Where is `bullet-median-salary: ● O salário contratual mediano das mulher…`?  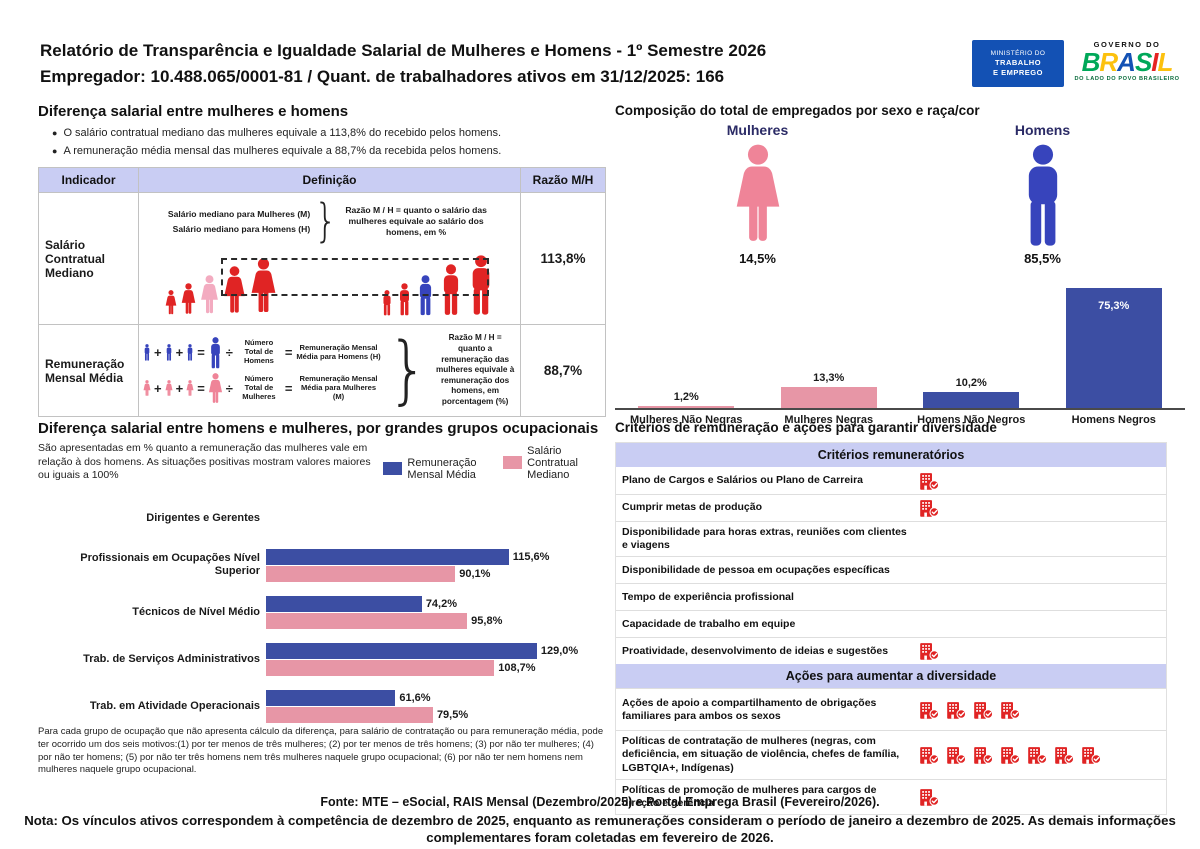
bullet-median-salary: ● O salário contratual mediano das mulher… is located at coordinates (277, 133).